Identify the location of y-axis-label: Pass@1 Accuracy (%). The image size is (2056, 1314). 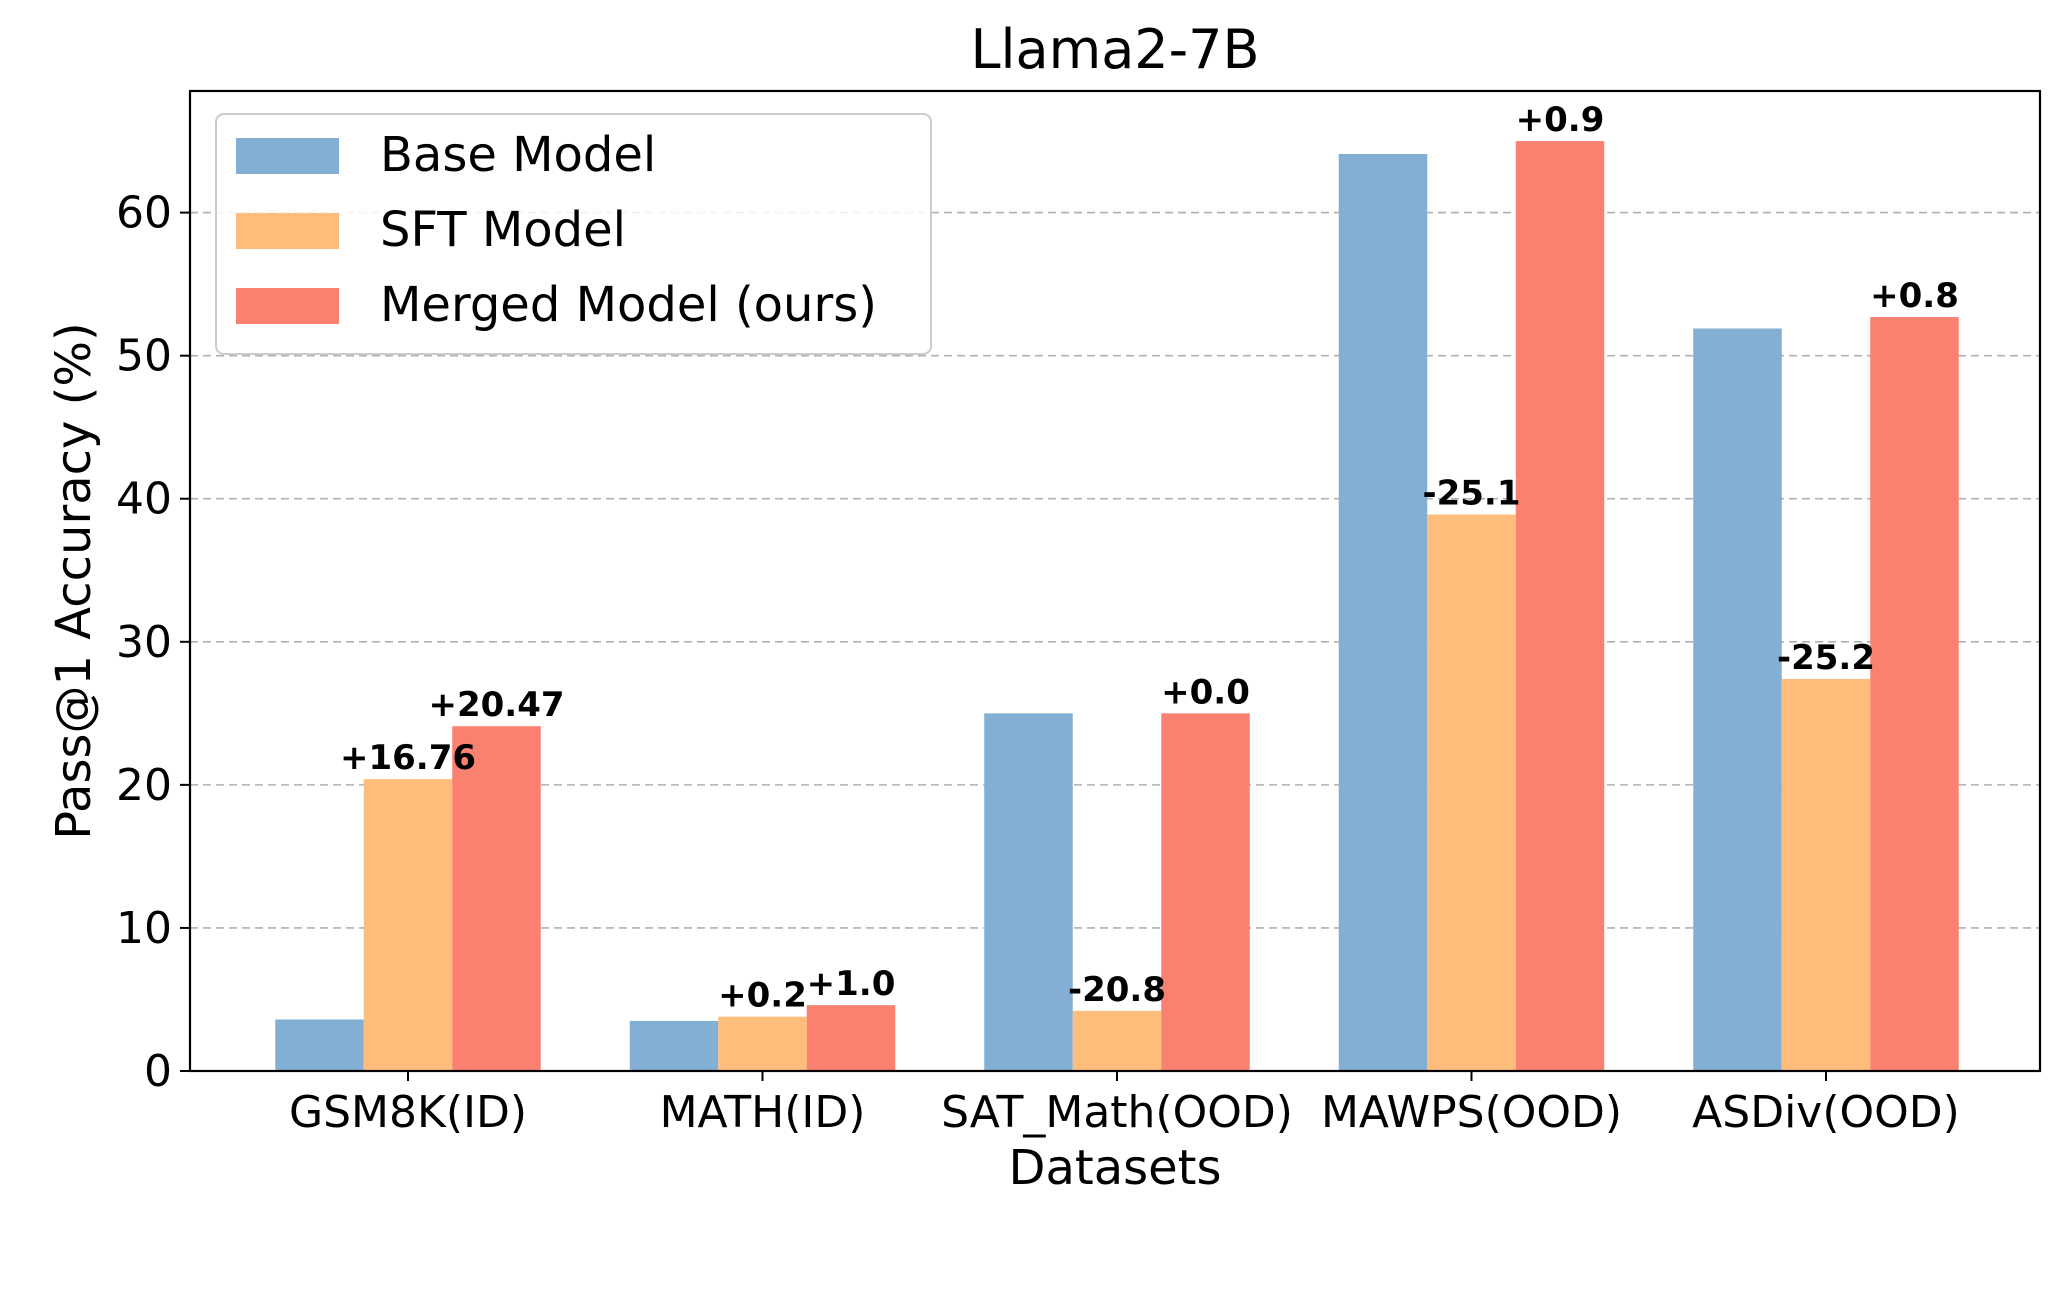
(74, 580).